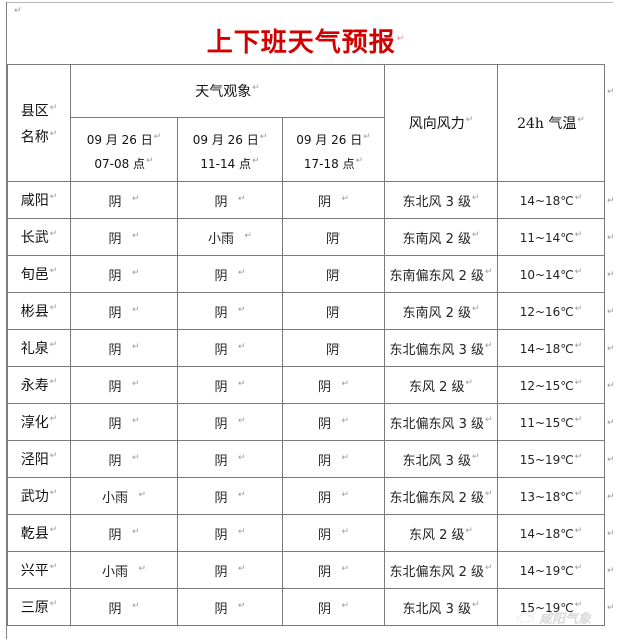 This screenshot has width=619, height=641. Describe the element at coordinates (551, 422) in the screenshot. I see `cell-temperature: 11~15℃↵` at that location.